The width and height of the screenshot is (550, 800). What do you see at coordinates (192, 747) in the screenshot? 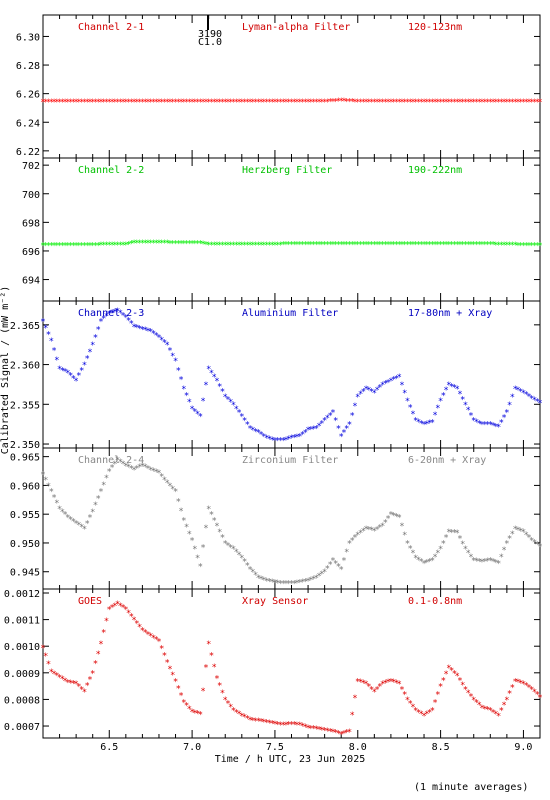
I see `x-tick-label: 7.0` at bounding box center [192, 747].